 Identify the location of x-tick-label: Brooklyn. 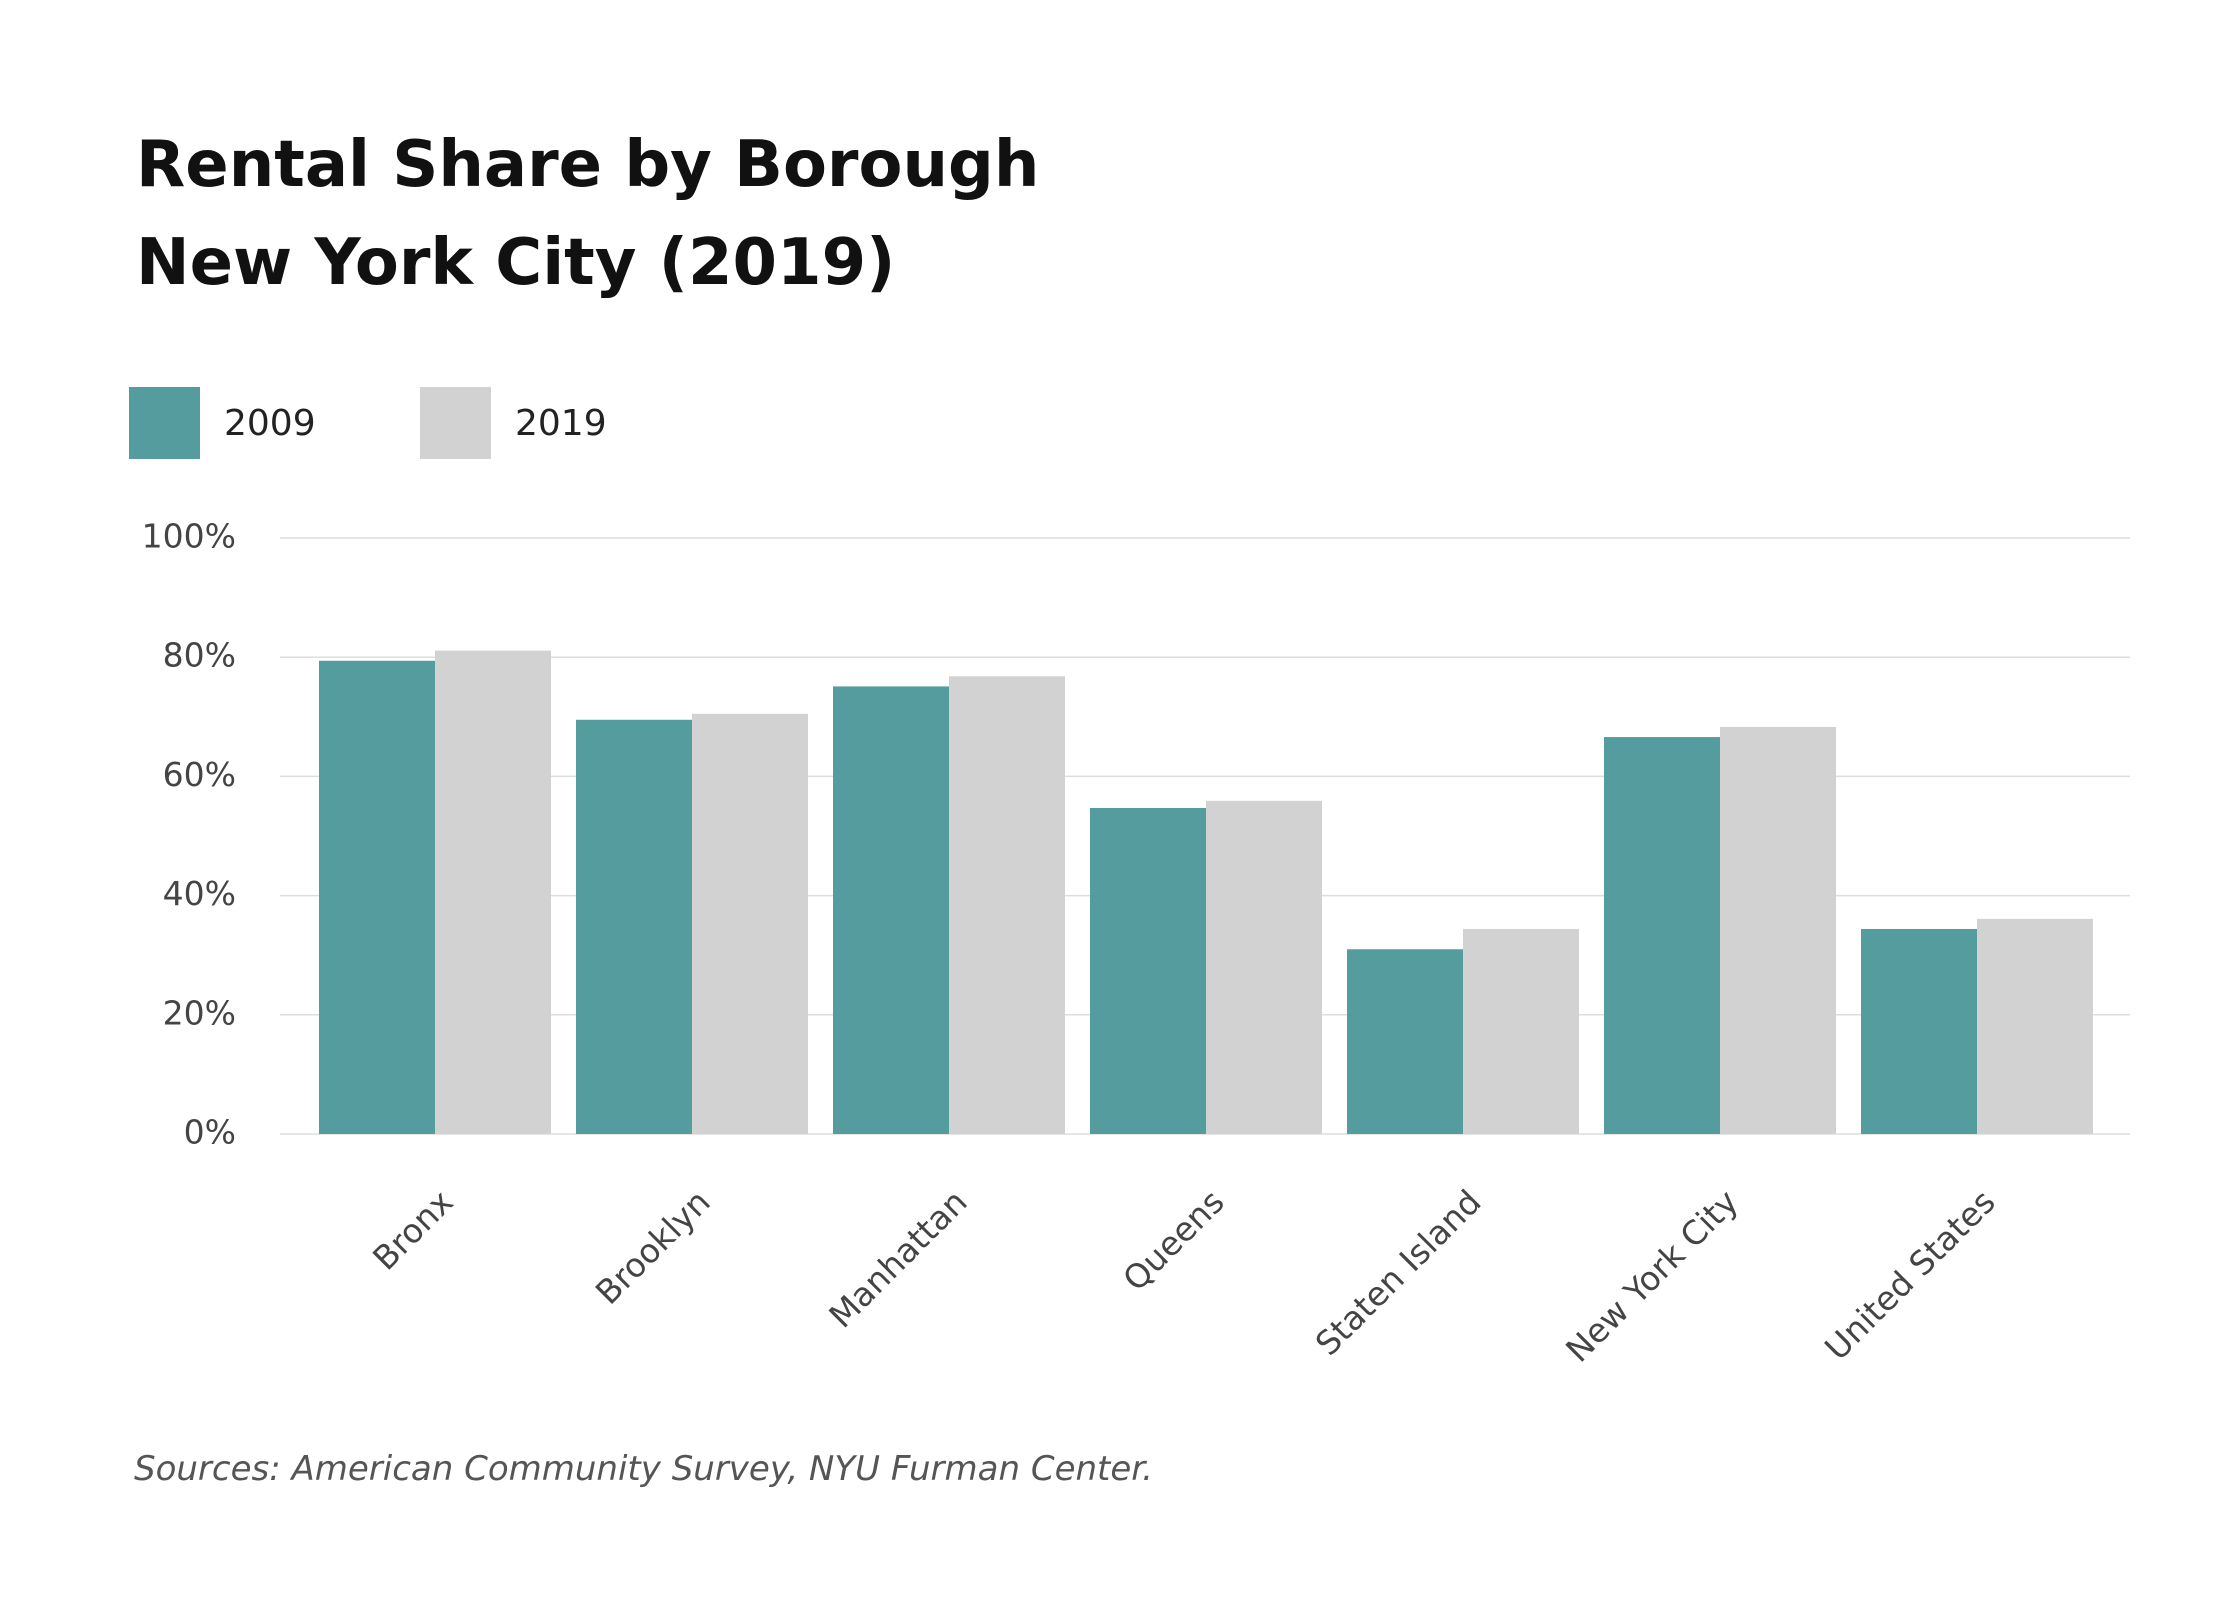
(653, 1247).